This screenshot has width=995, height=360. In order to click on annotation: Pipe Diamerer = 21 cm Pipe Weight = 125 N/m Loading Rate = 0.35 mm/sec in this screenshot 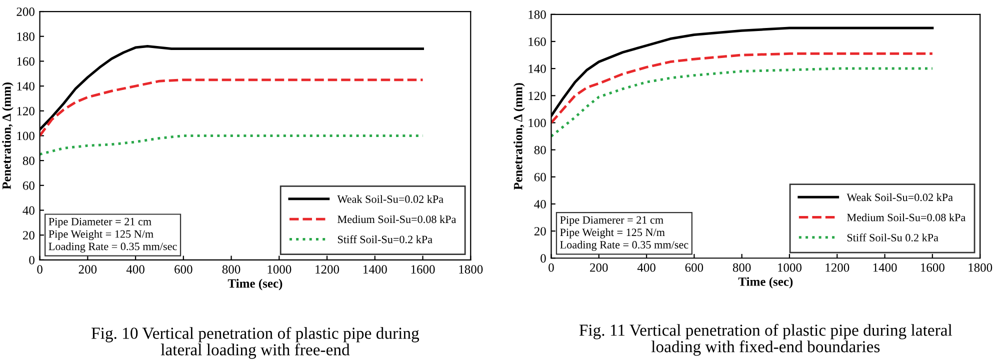, I will do `click(624, 233)`.